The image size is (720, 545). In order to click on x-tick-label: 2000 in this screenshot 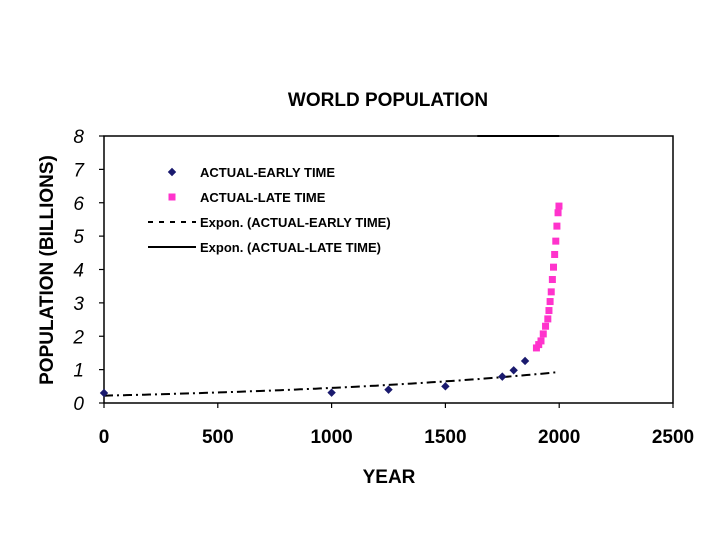, I will do `click(559, 437)`.